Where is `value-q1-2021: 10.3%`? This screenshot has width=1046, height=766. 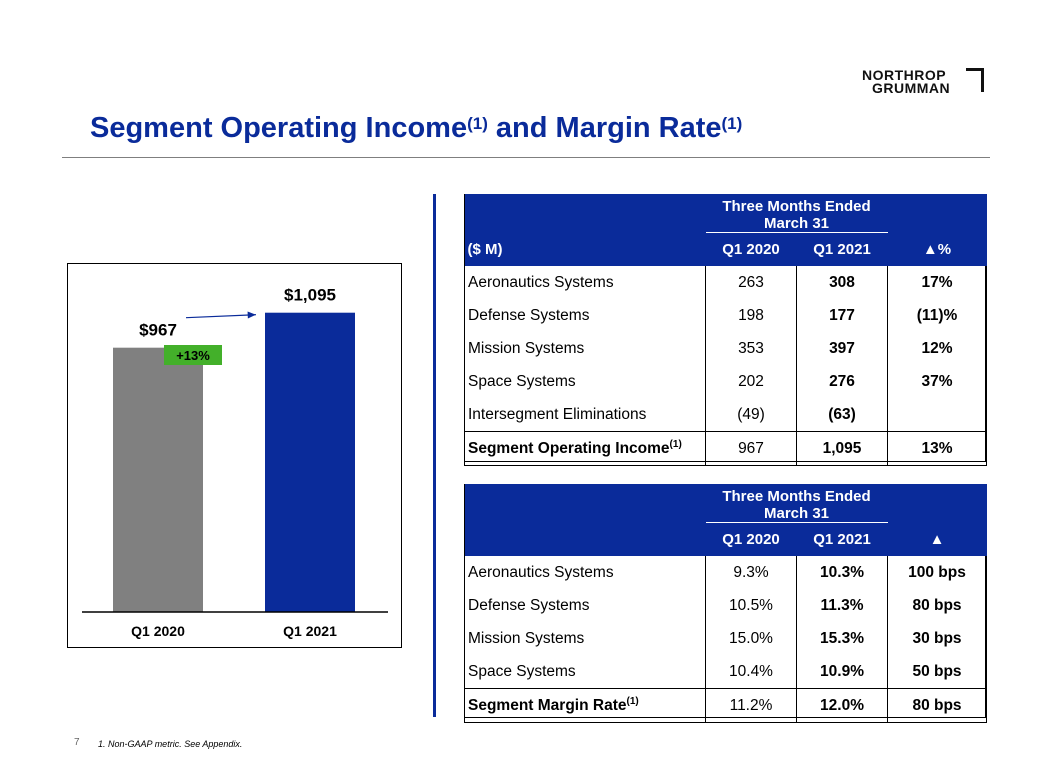
value-q1-2021: 10.3% is located at coordinates (842, 572).